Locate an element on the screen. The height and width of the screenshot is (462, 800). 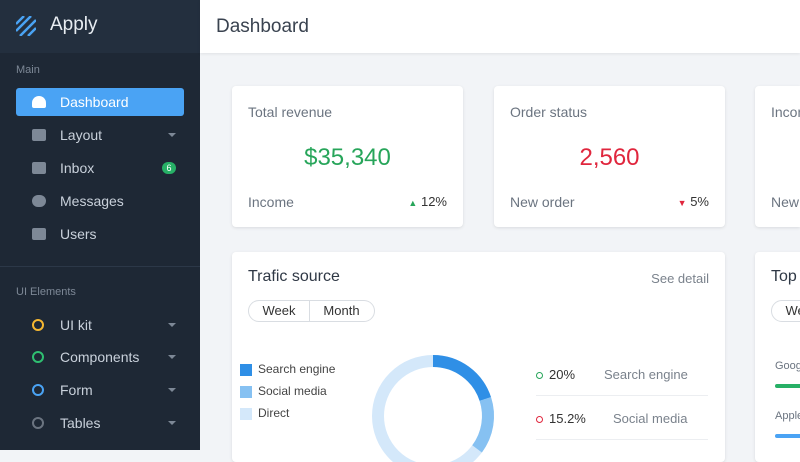
badge: 6 is located at coordinates (169, 168).